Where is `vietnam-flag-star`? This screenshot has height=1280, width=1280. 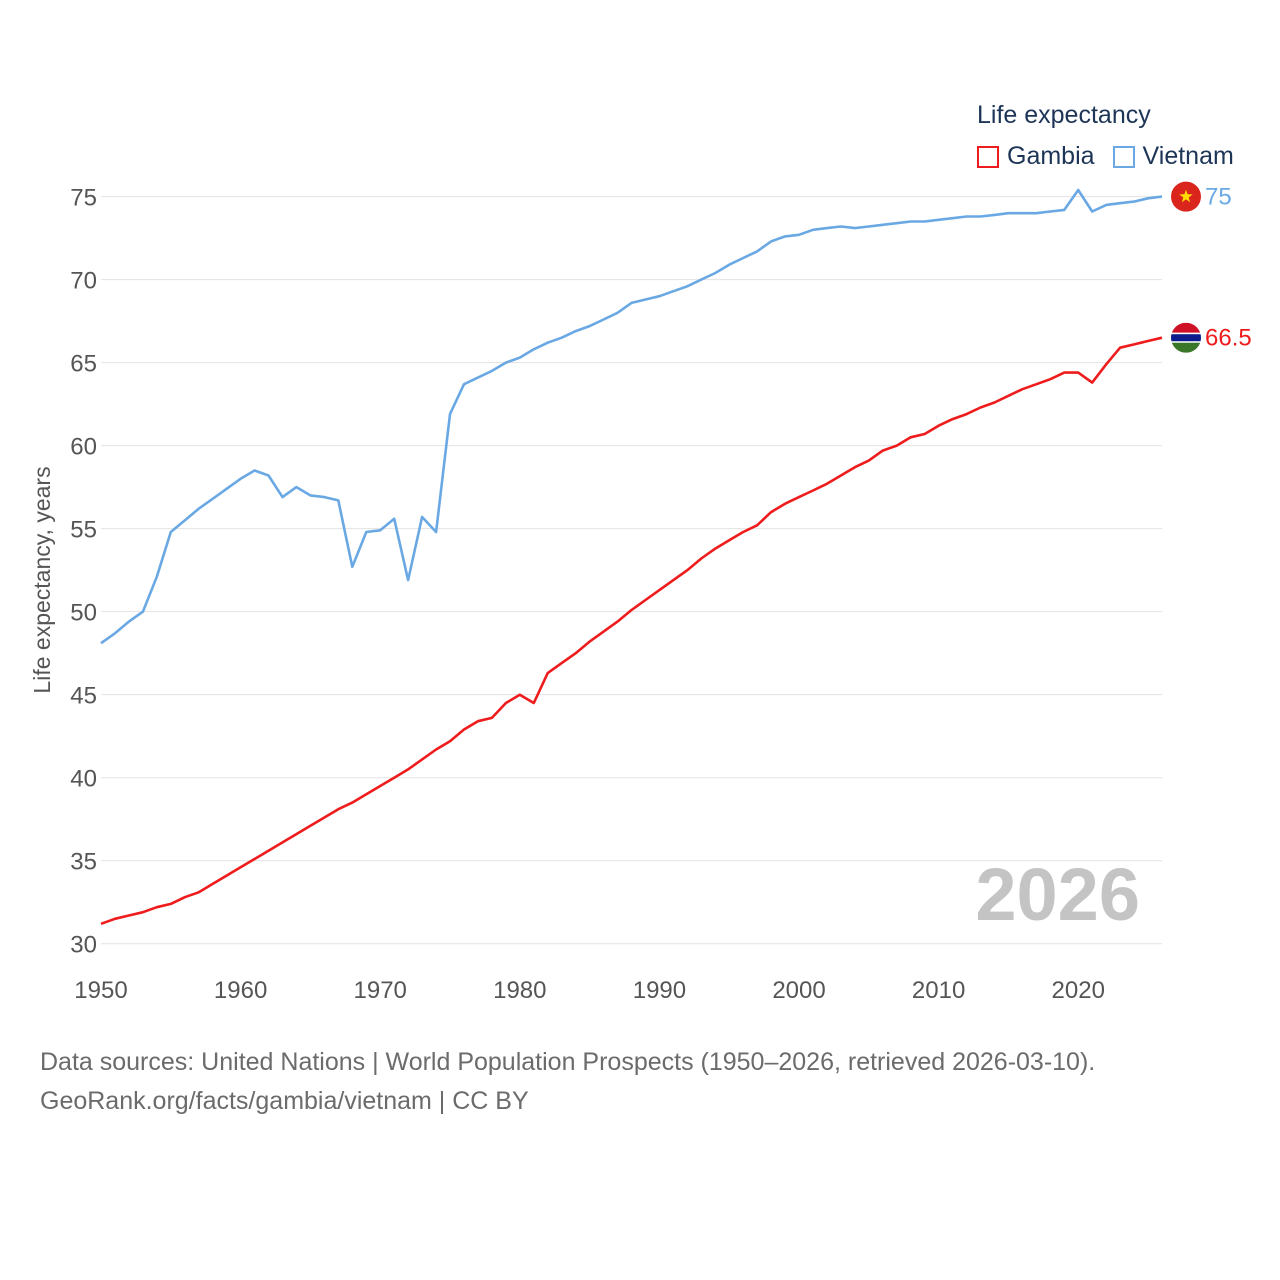 vietnam-flag-star is located at coordinates (1186, 196).